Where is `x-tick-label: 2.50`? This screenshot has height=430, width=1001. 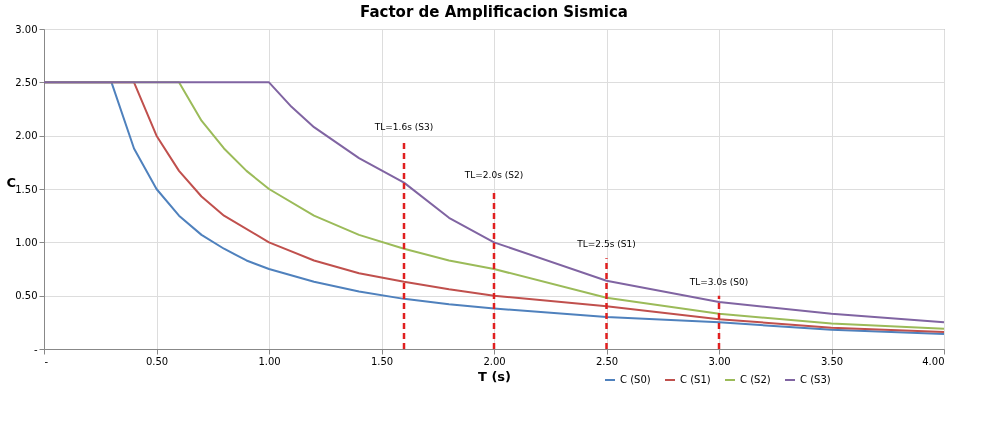
x-tick-label: 2.50 is located at coordinates (607, 361).